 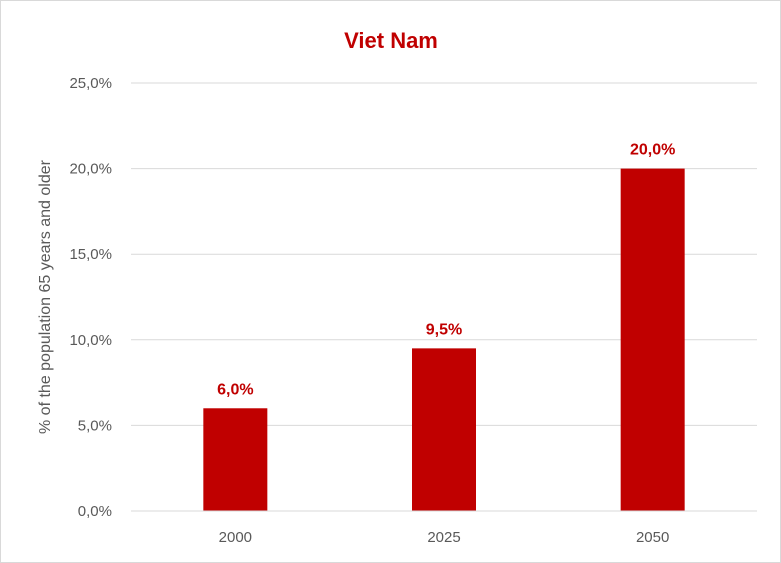 I want to click on y-tick-label: 5,0%, so click(x=95, y=425).